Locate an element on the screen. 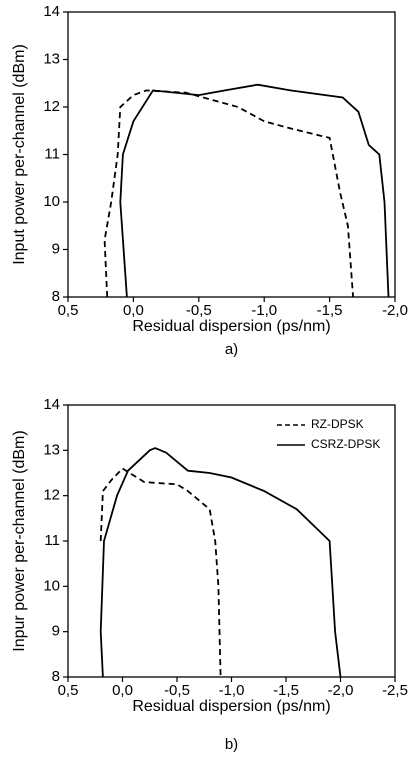 This screenshot has height=760, width=411. series-line is located at coordinates (160, 572).